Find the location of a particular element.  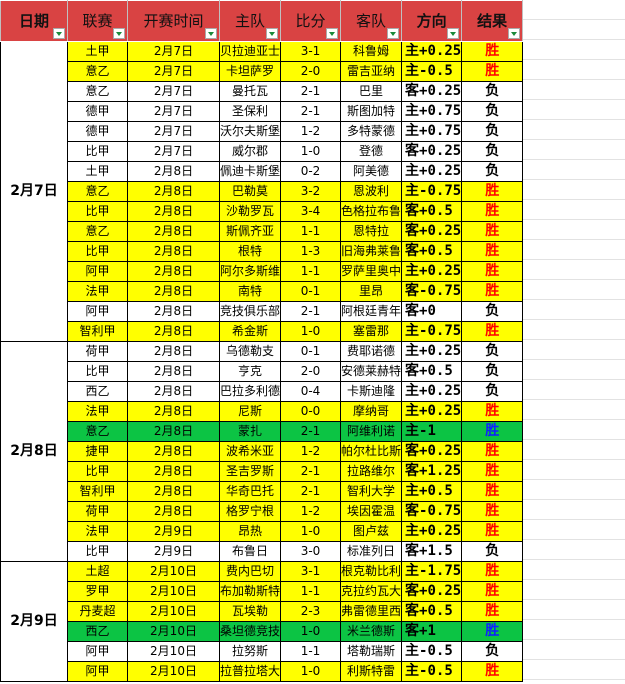

home-cell: 沃尔夫斯堡 is located at coordinates (250, 131).